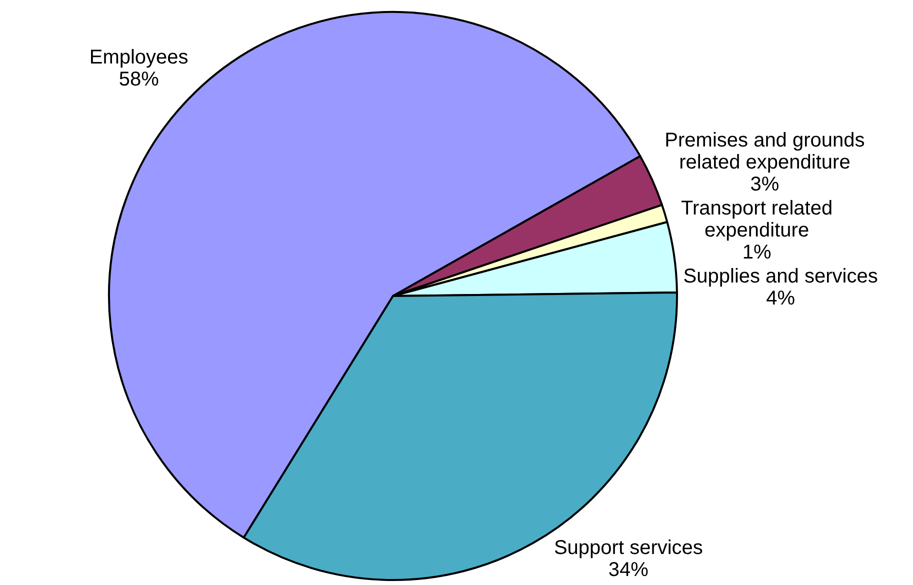 This screenshot has height=585, width=913. What do you see at coordinates (781, 298) in the screenshot?
I see `data-label: 4%` at bounding box center [781, 298].